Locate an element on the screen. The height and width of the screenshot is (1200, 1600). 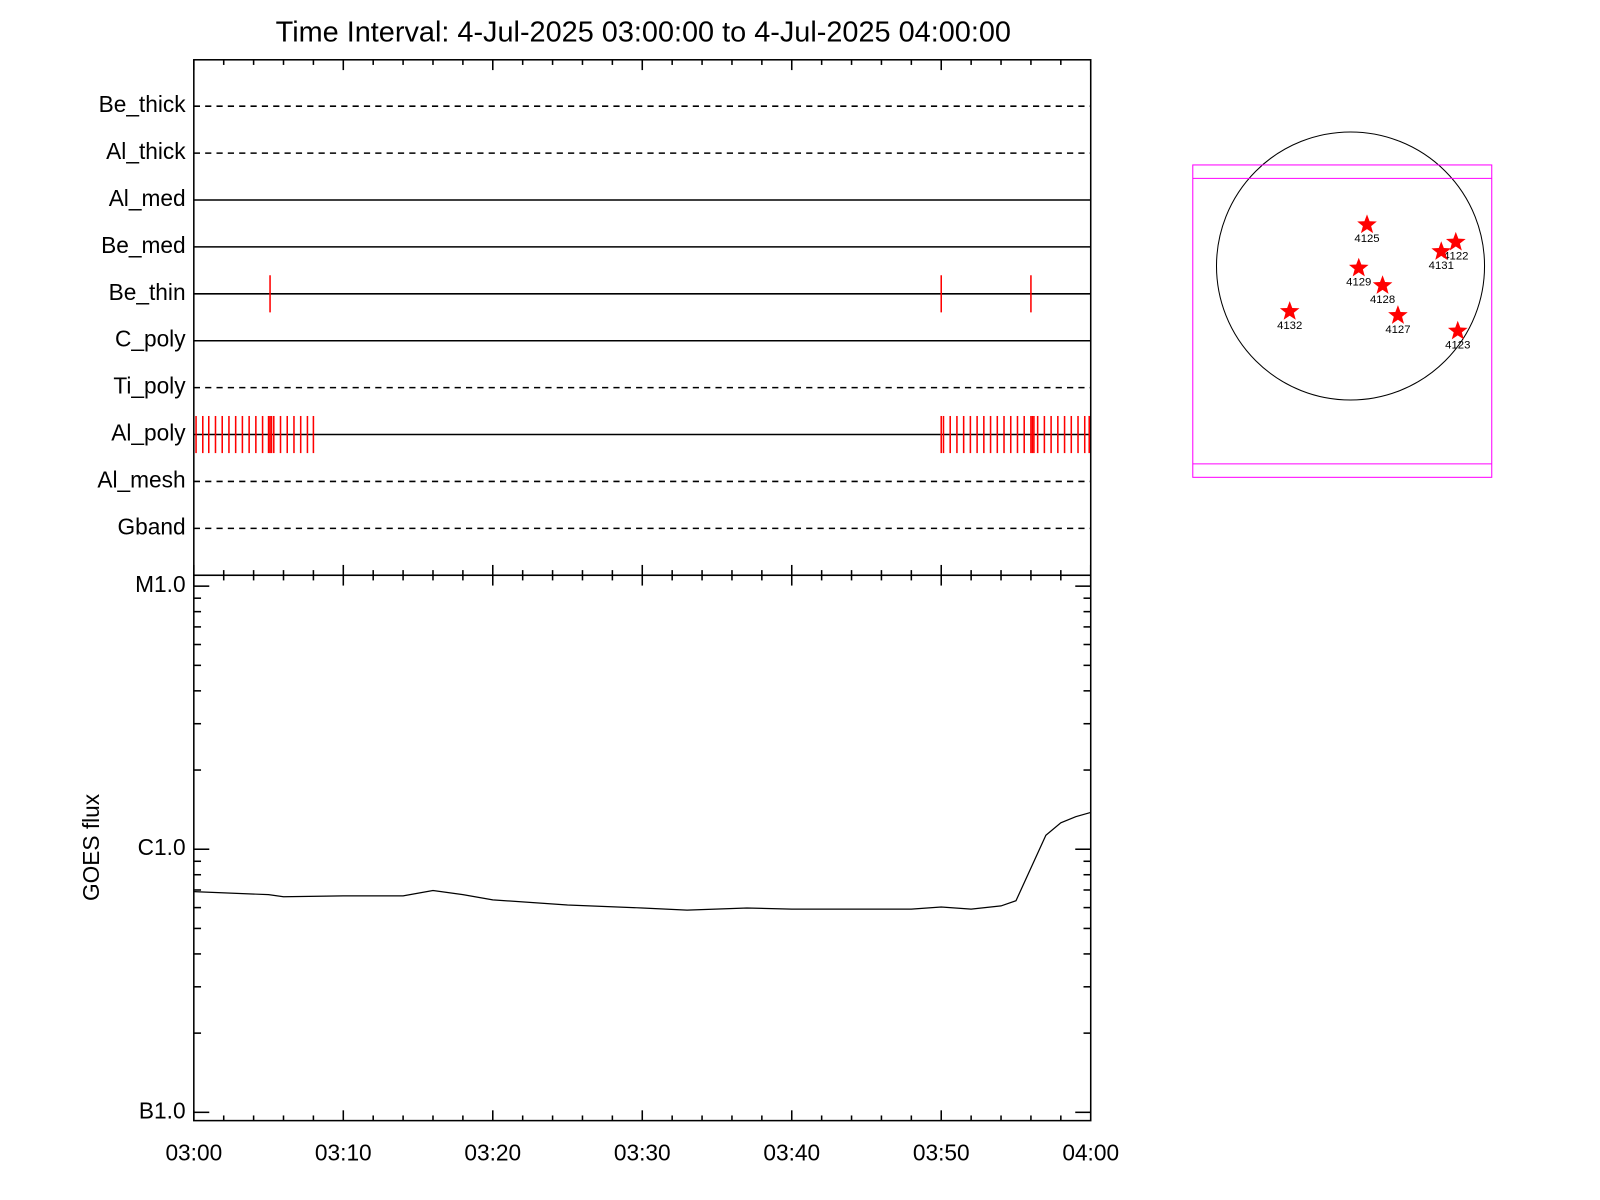
y-tick-label: C1.0 is located at coordinates (162, 847).